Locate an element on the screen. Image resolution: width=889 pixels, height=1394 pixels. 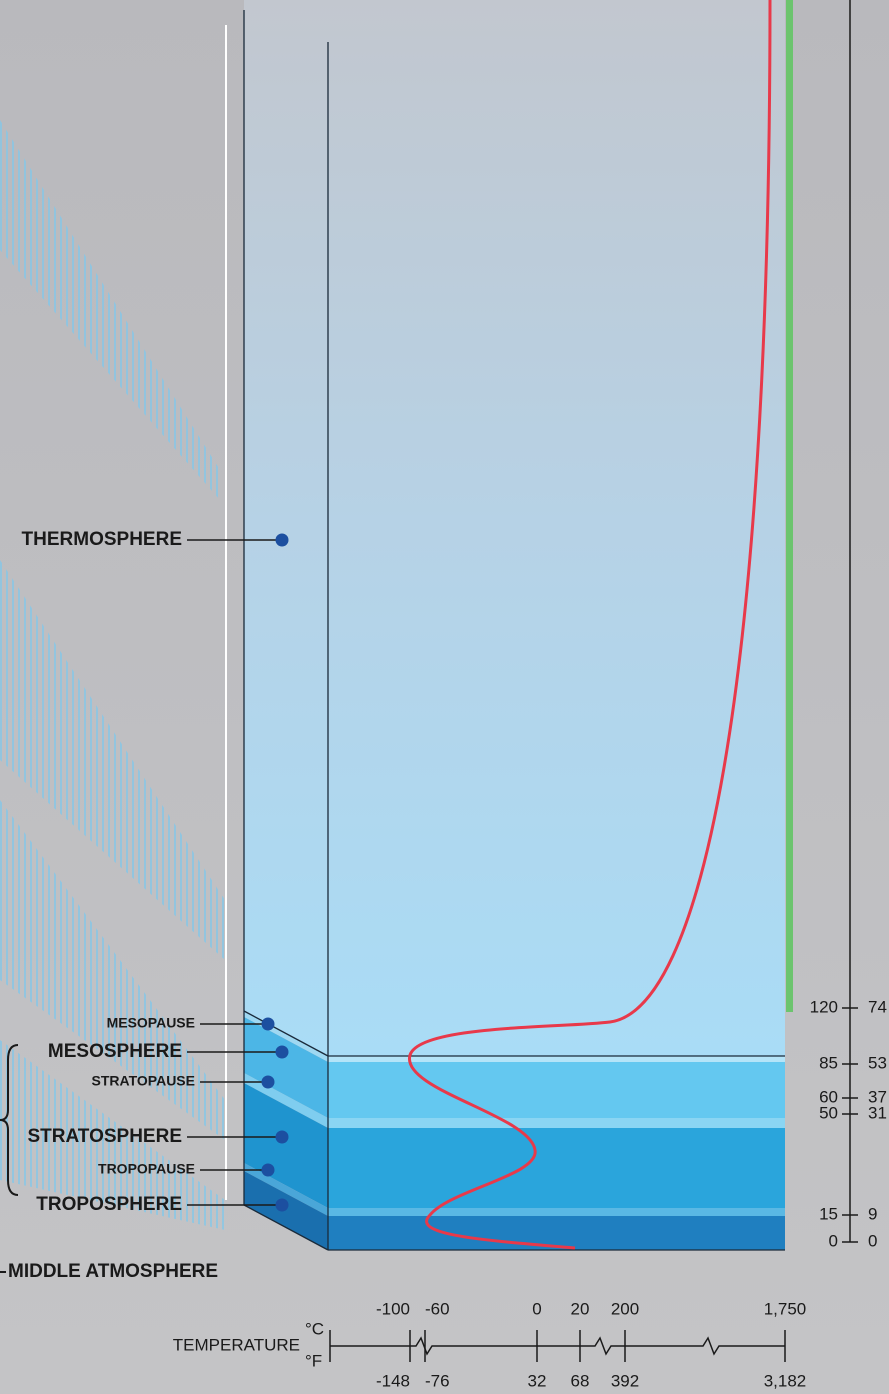
layer-label: STRATOSPHERE is located at coordinates (105, 1136).